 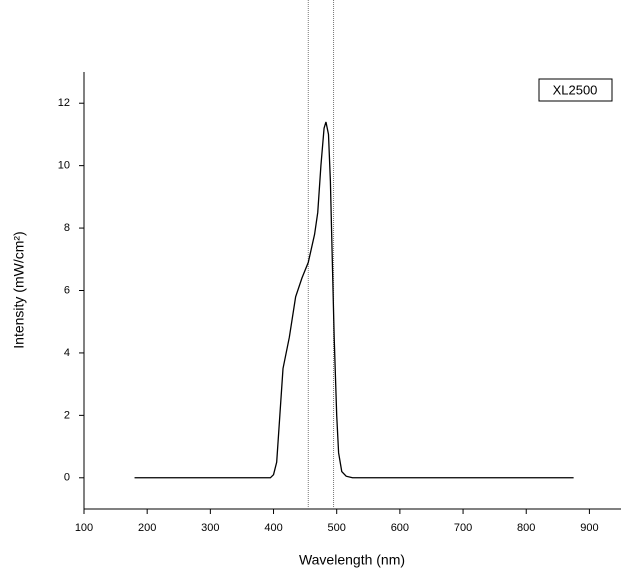 I want to click on legend-box, so click(x=575, y=90).